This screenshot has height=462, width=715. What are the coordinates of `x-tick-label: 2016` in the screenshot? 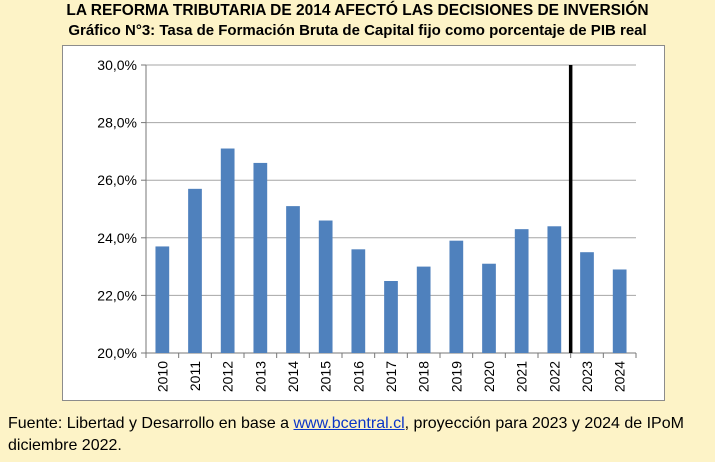 It's located at (358, 376).